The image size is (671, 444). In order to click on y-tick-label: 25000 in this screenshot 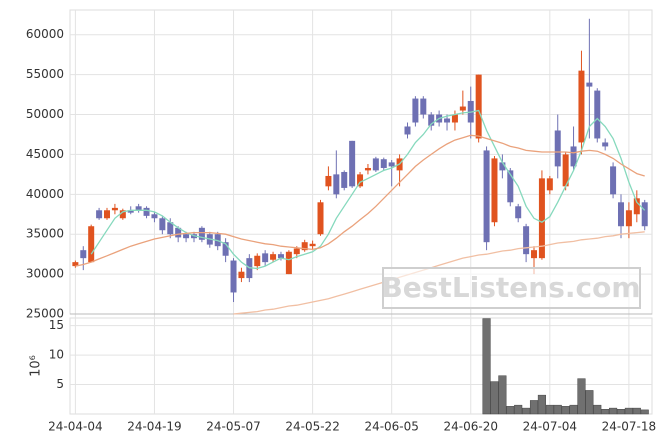, I will do `click(45, 314)`.